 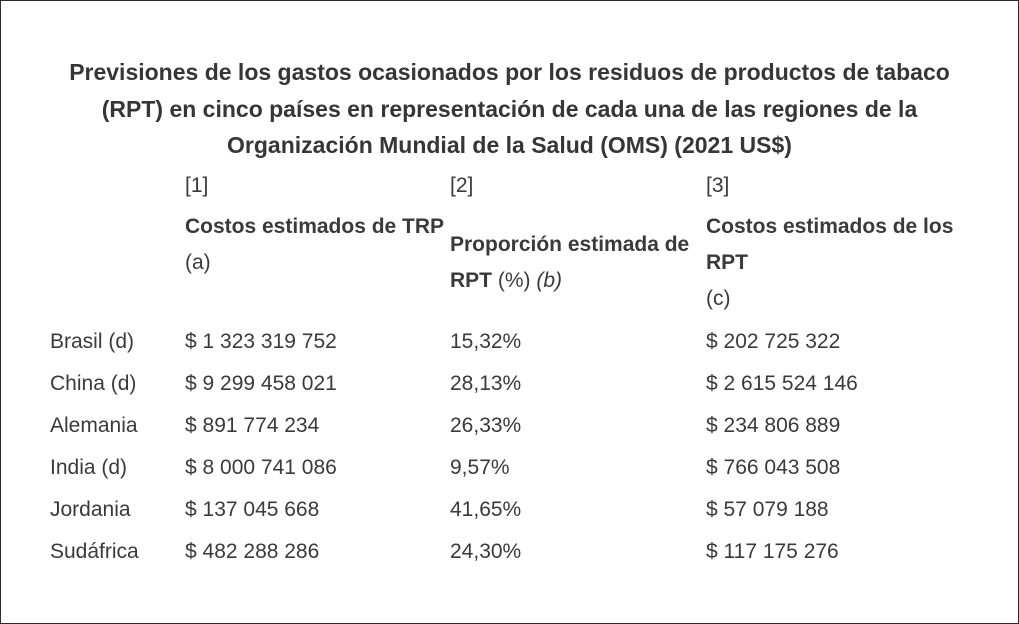 I want to click on row-label-brasil: Brasil (d), so click(x=92, y=341).